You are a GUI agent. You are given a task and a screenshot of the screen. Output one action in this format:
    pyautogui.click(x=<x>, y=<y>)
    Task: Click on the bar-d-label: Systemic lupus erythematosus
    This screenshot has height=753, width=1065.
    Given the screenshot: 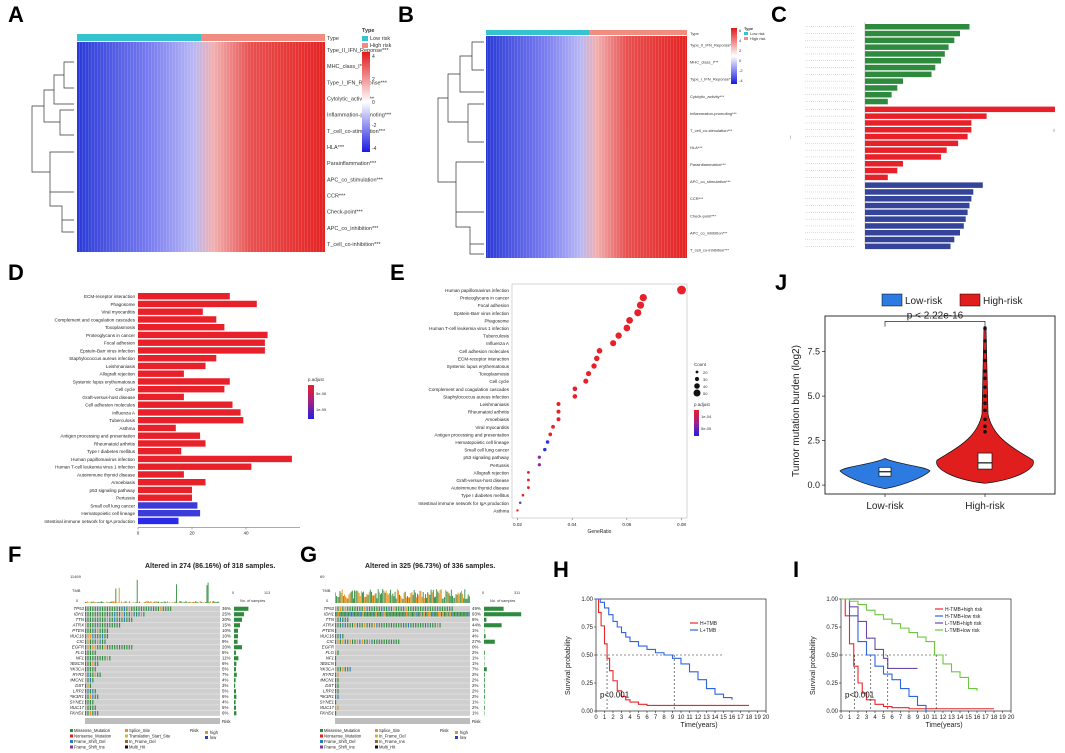 What is the action you would take?
    pyautogui.click(x=104, y=381)
    